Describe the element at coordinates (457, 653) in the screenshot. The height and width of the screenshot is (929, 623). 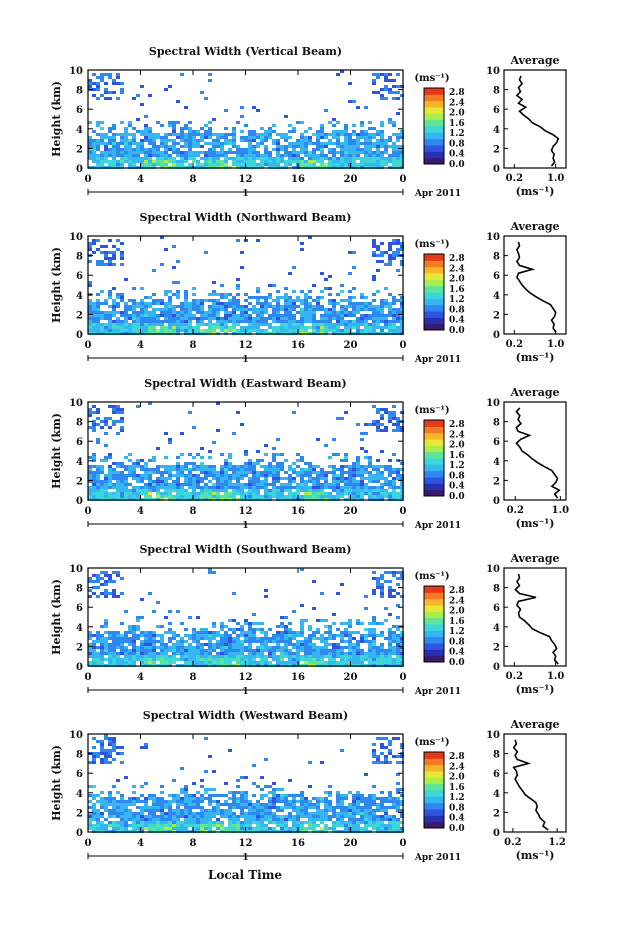
I see `colorbar-tick-label: 0.4` at that location.